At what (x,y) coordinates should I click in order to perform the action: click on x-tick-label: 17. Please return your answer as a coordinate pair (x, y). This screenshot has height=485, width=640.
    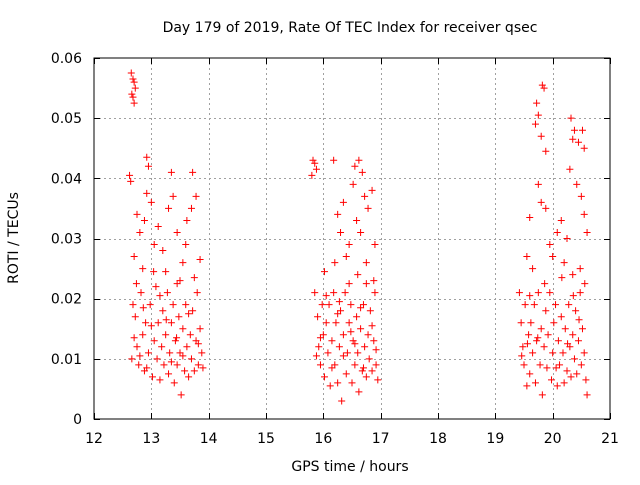
    Looking at the image, I should click on (381, 439).